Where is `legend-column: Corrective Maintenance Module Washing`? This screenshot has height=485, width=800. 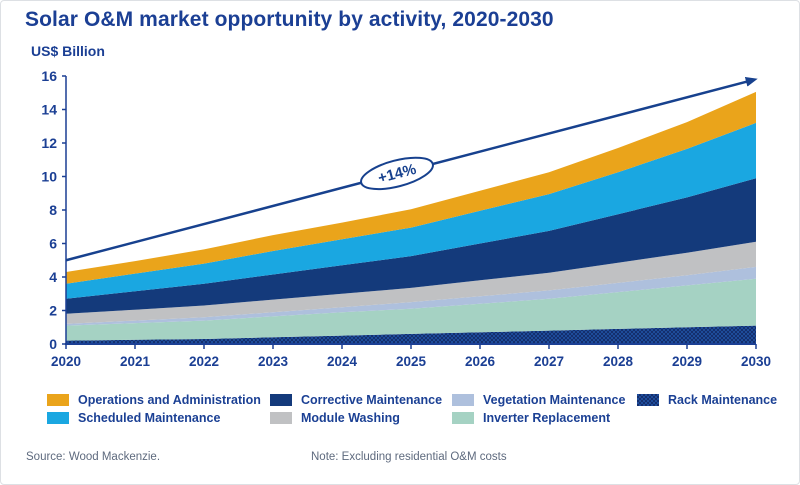 legend-column: Corrective Maintenance Module Washing is located at coordinates (361, 409).